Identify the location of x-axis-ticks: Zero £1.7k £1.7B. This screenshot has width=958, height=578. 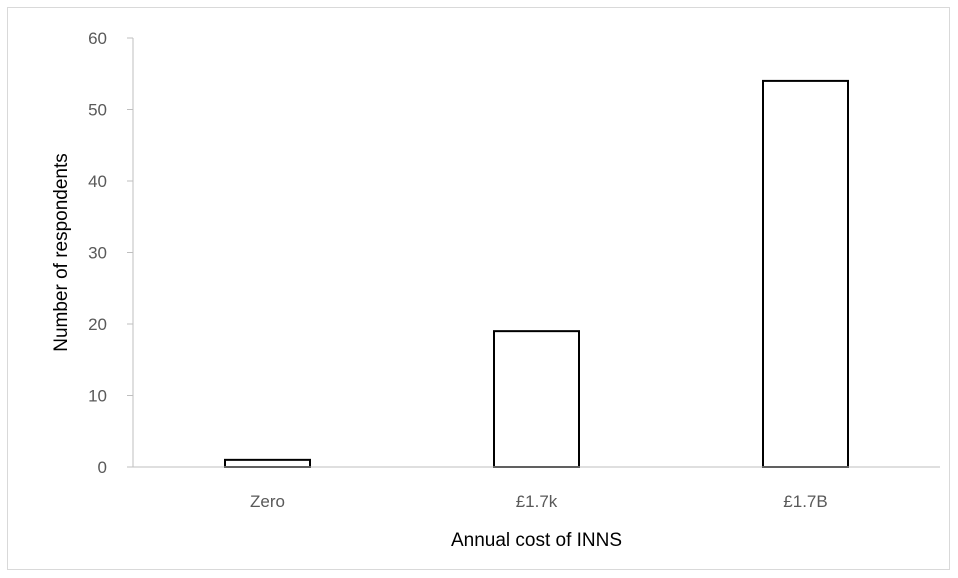
(539, 501).